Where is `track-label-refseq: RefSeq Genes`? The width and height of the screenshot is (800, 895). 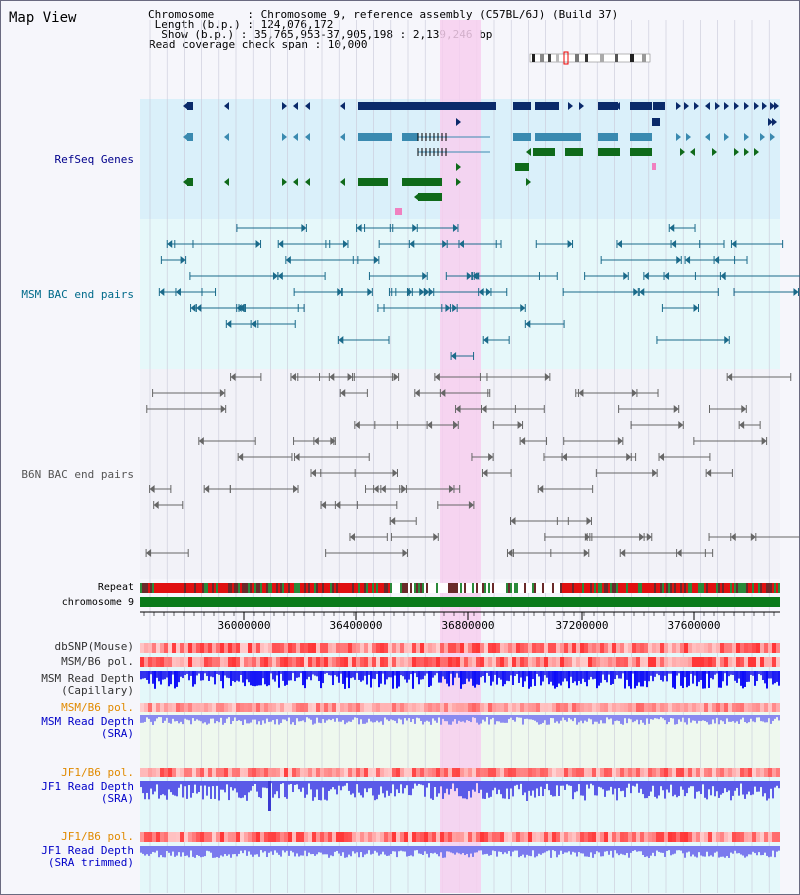 track-label-refseq: RefSeq Genes is located at coordinates (94, 159).